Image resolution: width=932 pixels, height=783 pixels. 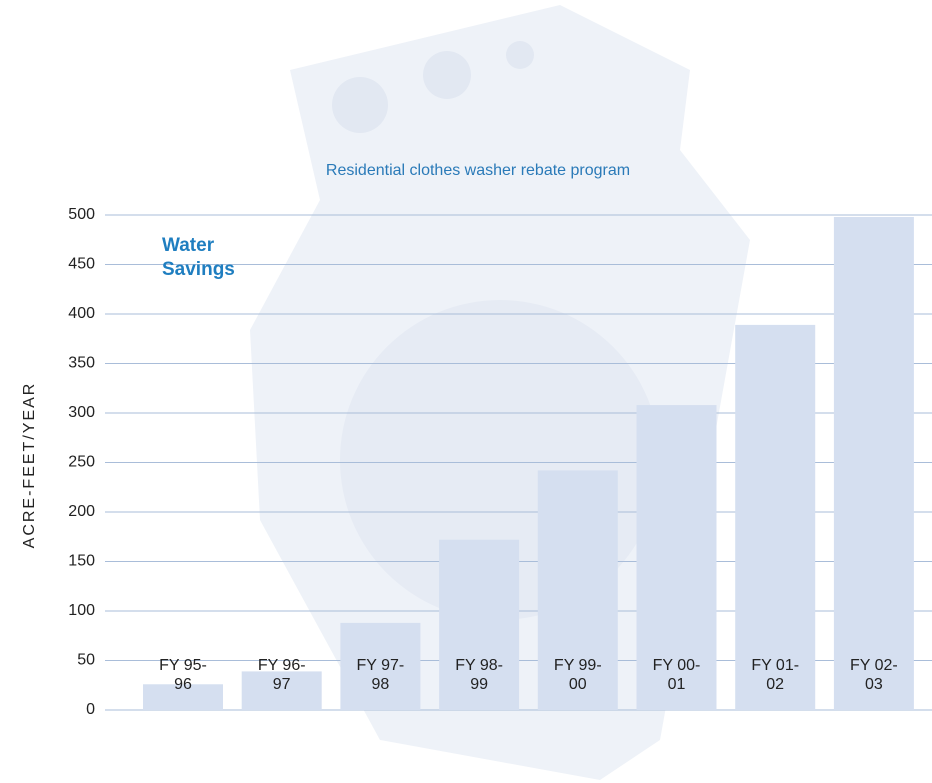 What do you see at coordinates (81, 214) in the screenshot?
I see `y-tick-label: 500` at bounding box center [81, 214].